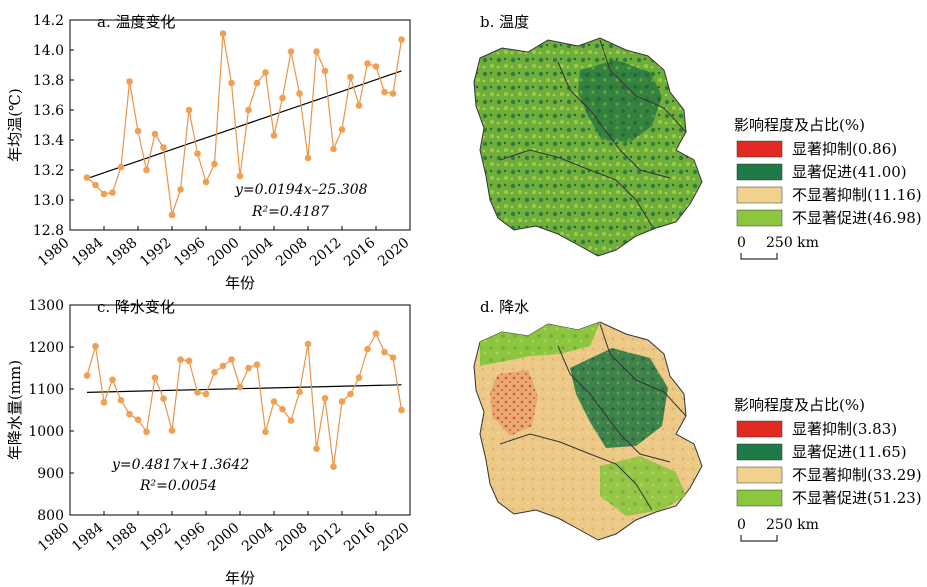  What do you see at coordinates (857, 218) in the screenshot?
I see `legend-label: 不显著促进(46.98)` at bounding box center [857, 218].